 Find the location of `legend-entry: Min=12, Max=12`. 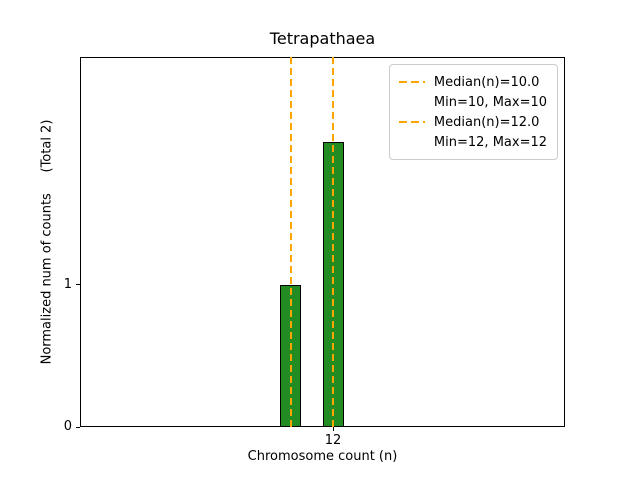

legend-entry: Min=12, Max=12 is located at coordinates (473, 142).